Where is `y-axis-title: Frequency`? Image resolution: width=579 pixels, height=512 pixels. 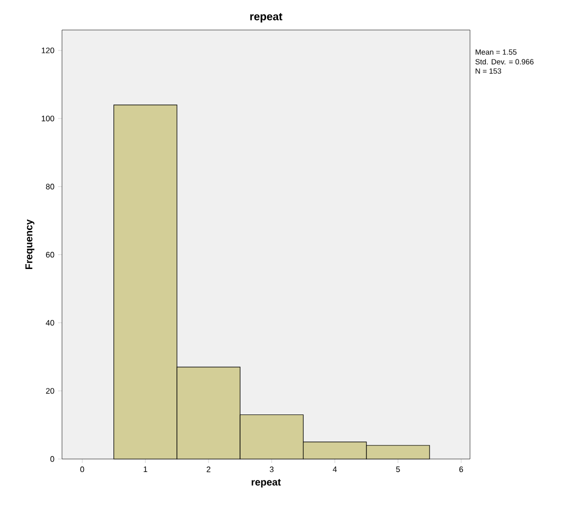
y-axis-title: Frequency is located at coordinates (29, 244).